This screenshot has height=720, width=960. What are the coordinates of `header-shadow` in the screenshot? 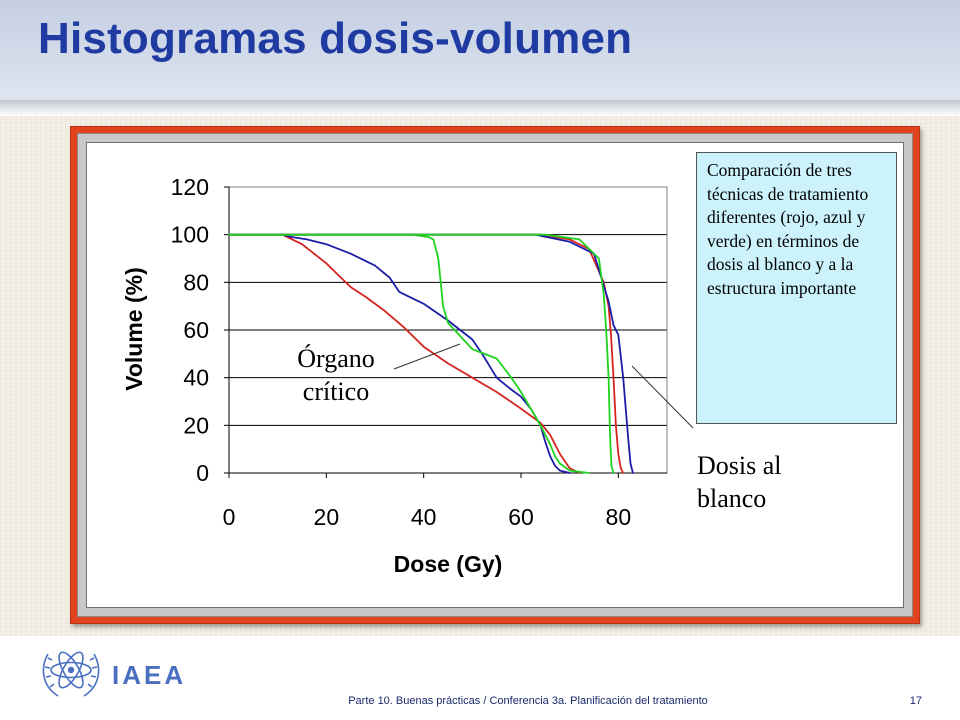 It's located at (480, 108).